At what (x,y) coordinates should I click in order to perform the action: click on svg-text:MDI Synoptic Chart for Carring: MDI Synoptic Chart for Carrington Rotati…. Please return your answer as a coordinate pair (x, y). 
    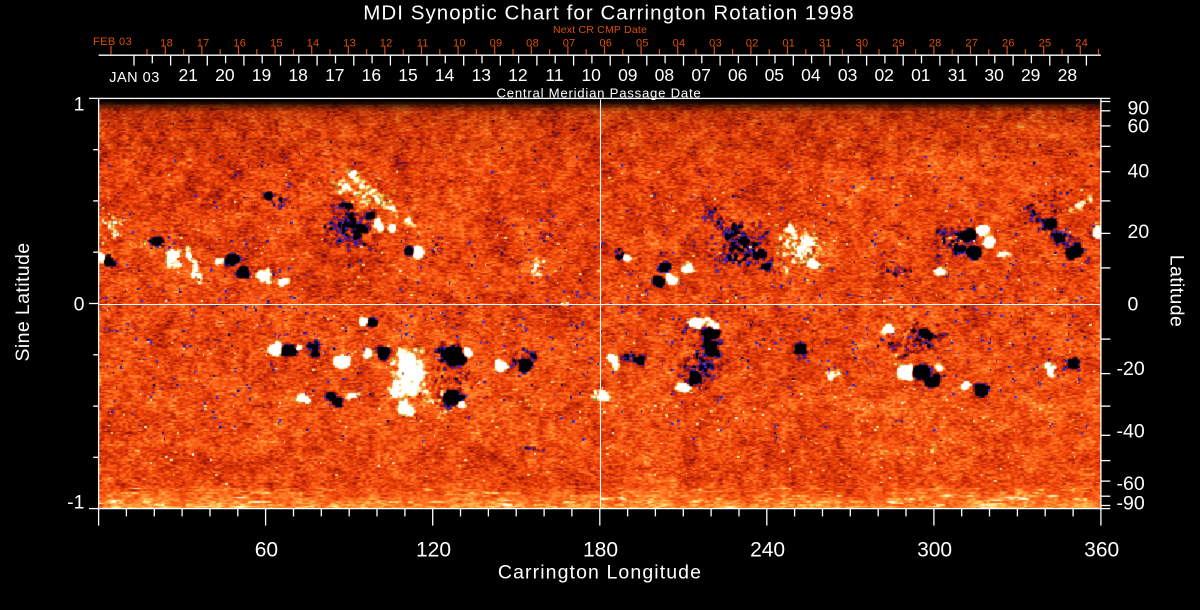
    Looking at the image, I should click on (608, 13).